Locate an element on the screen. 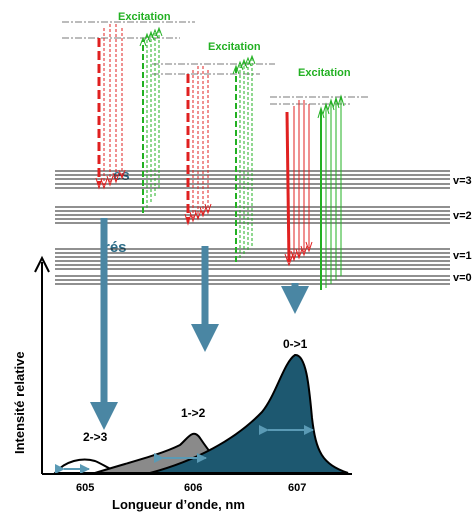  y-axis-label: Intensité relative is located at coordinates (19, 402).